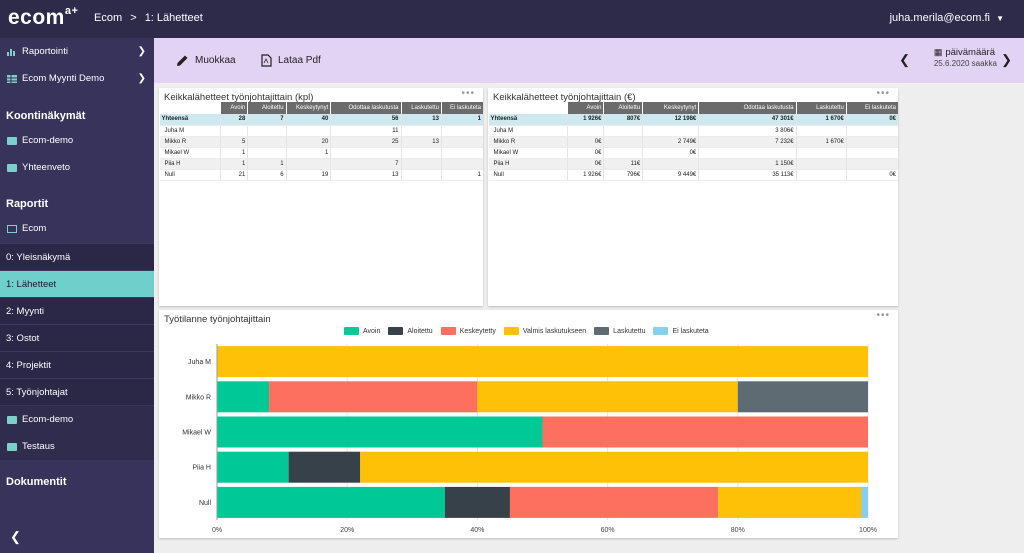  I want to click on sidebar-item-yhteenveto: Yhteenveto, so click(77, 167).